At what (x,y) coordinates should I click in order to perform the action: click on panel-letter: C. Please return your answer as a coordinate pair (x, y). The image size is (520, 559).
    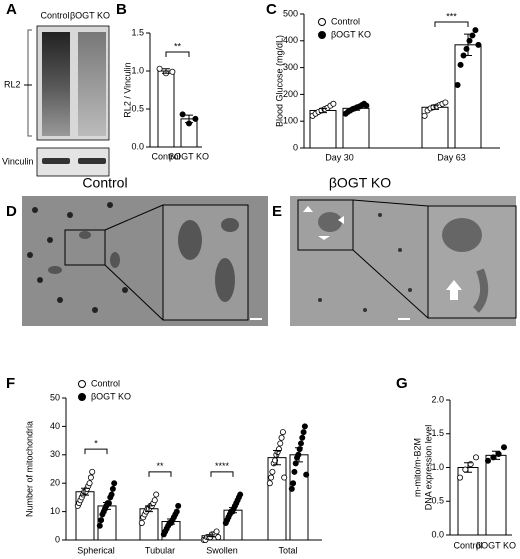
    Looking at the image, I should click on (271, 9).